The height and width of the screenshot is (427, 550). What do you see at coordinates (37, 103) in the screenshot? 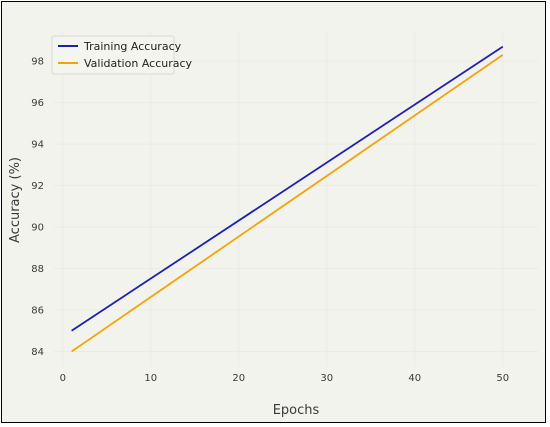
I see `y-tick-label: 96` at bounding box center [37, 103].